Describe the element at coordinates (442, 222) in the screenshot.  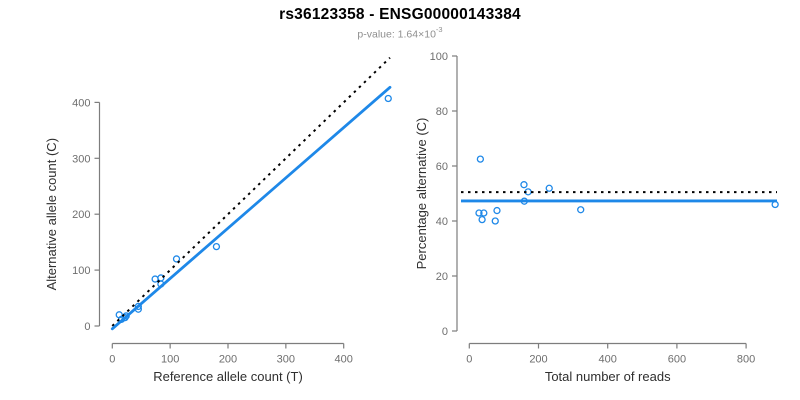
I see `right-y-tick-label: 40` at that location.